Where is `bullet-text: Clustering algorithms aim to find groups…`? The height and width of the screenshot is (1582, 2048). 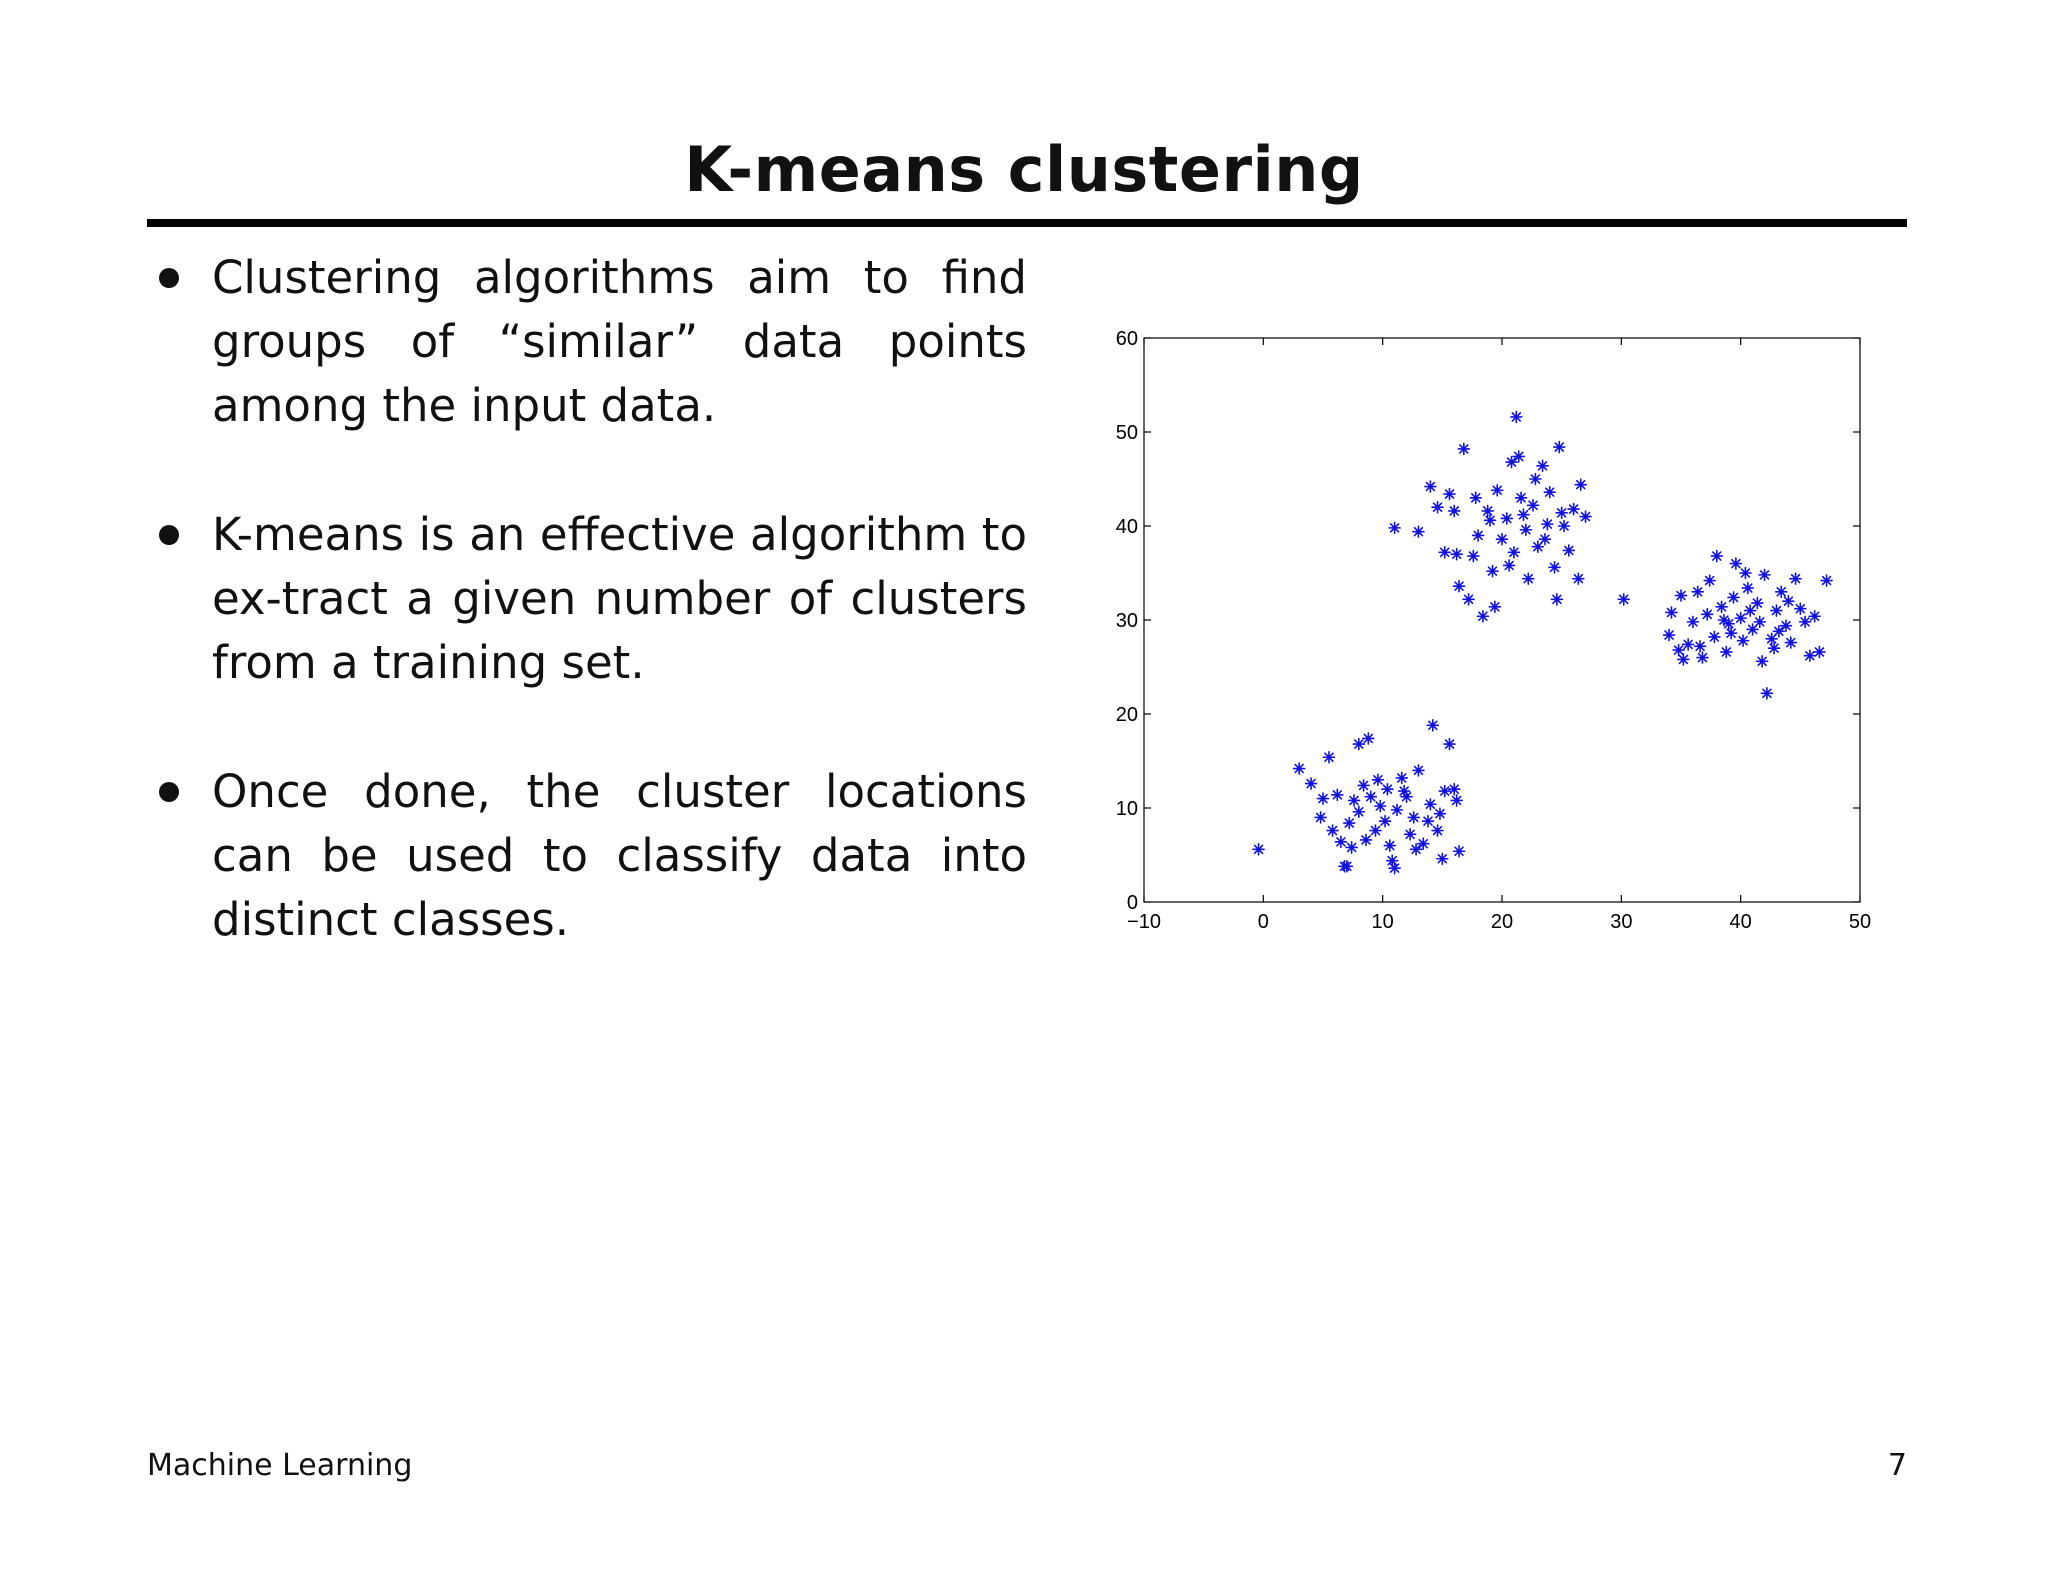 bullet-text: Clustering algorithms aim to find groups… is located at coordinates (619, 341).